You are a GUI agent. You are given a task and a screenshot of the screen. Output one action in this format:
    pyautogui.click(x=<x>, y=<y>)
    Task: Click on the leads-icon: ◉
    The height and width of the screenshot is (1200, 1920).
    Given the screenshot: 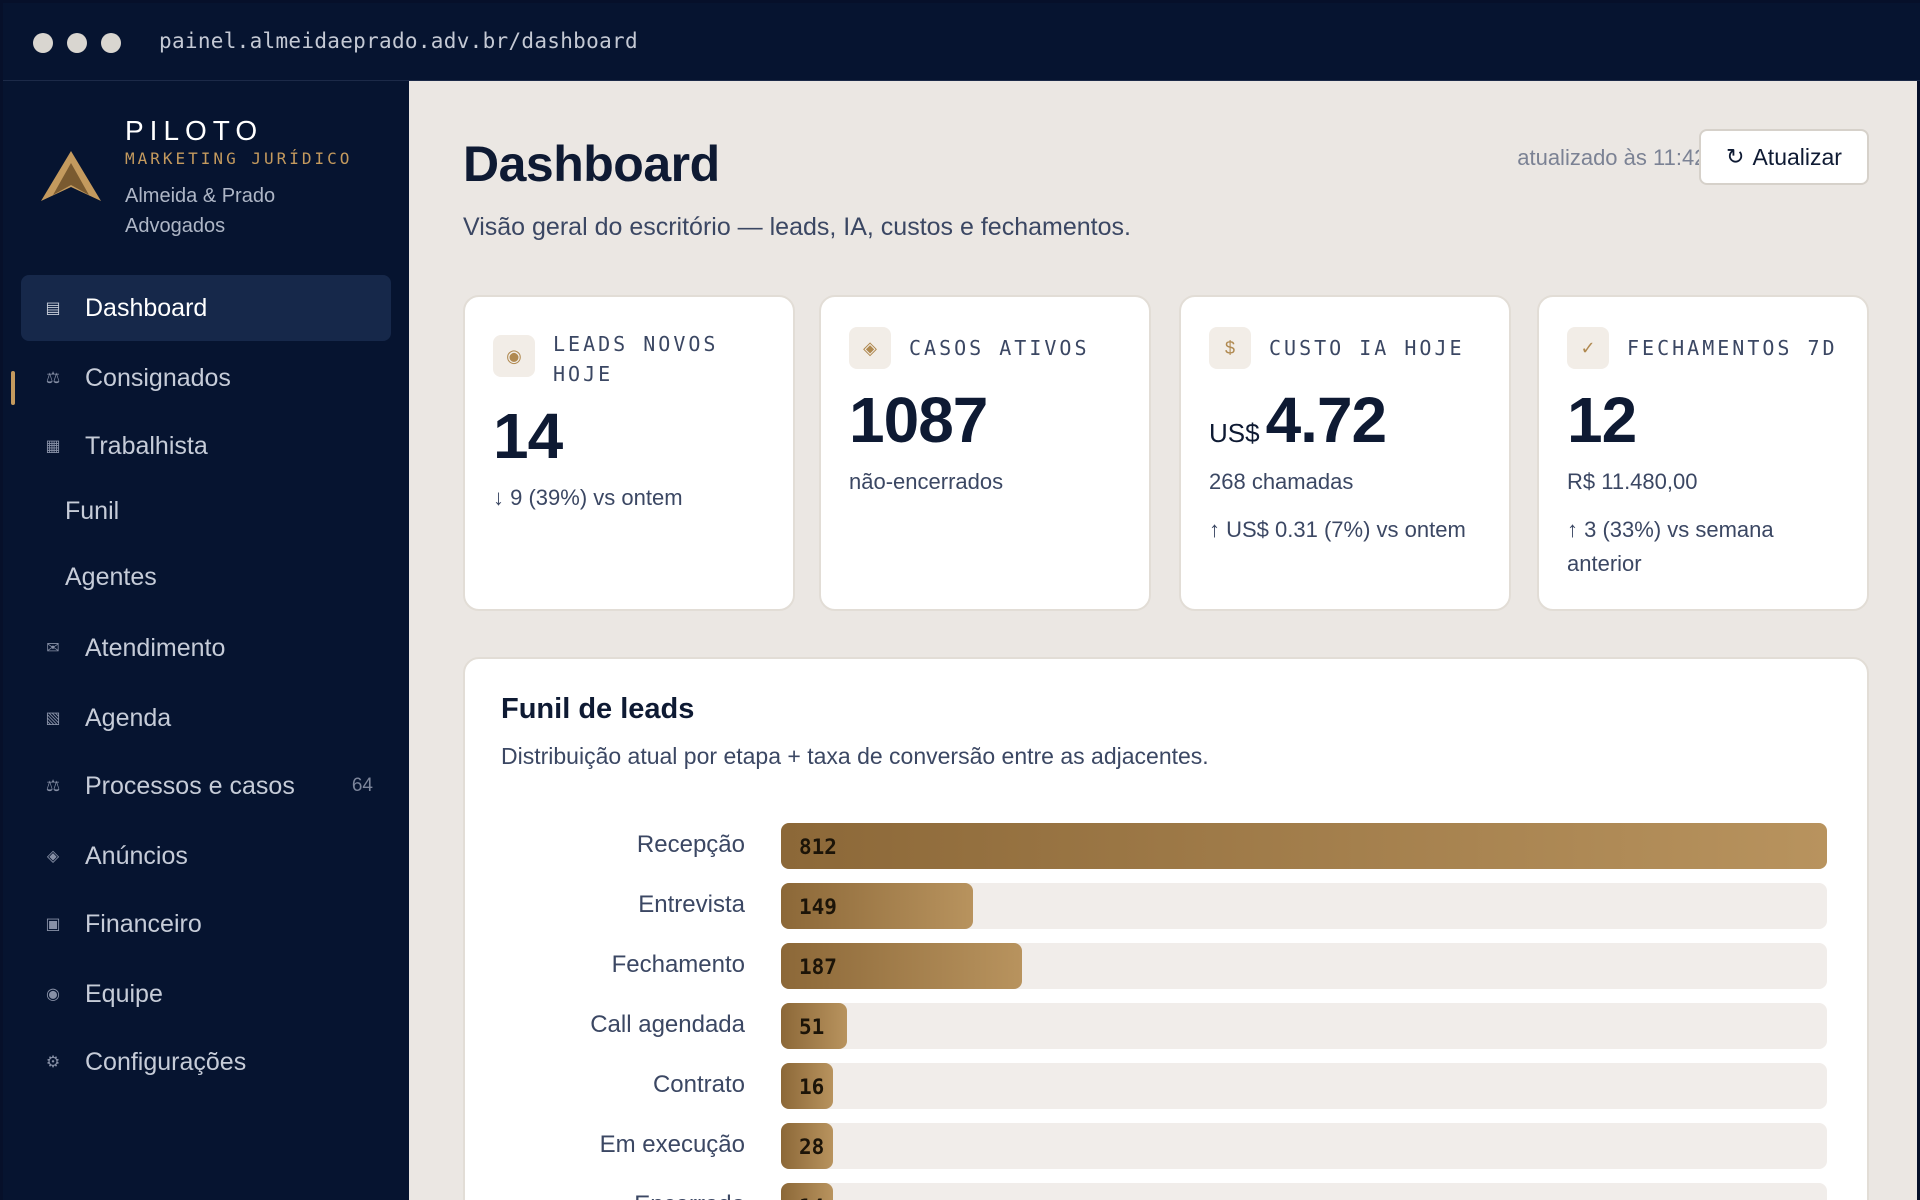 What is the action you would take?
    pyautogui.click(x=514, y=356)
    